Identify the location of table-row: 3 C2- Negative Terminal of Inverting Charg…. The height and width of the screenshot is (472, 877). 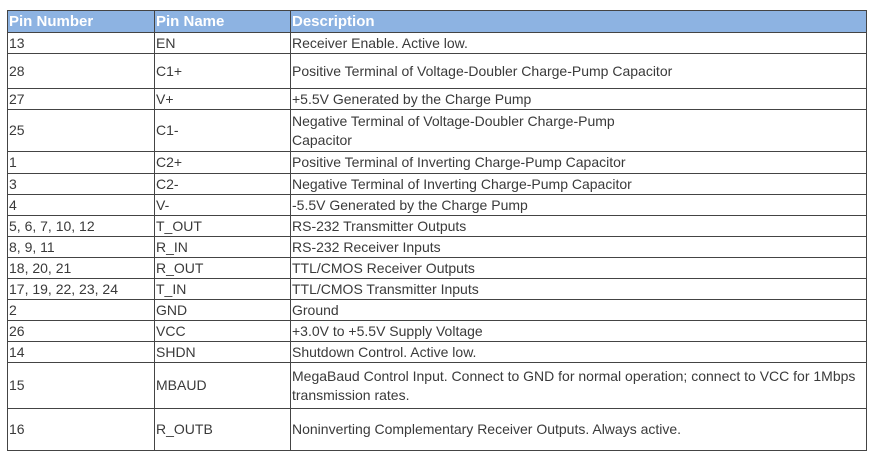
(437, 184).